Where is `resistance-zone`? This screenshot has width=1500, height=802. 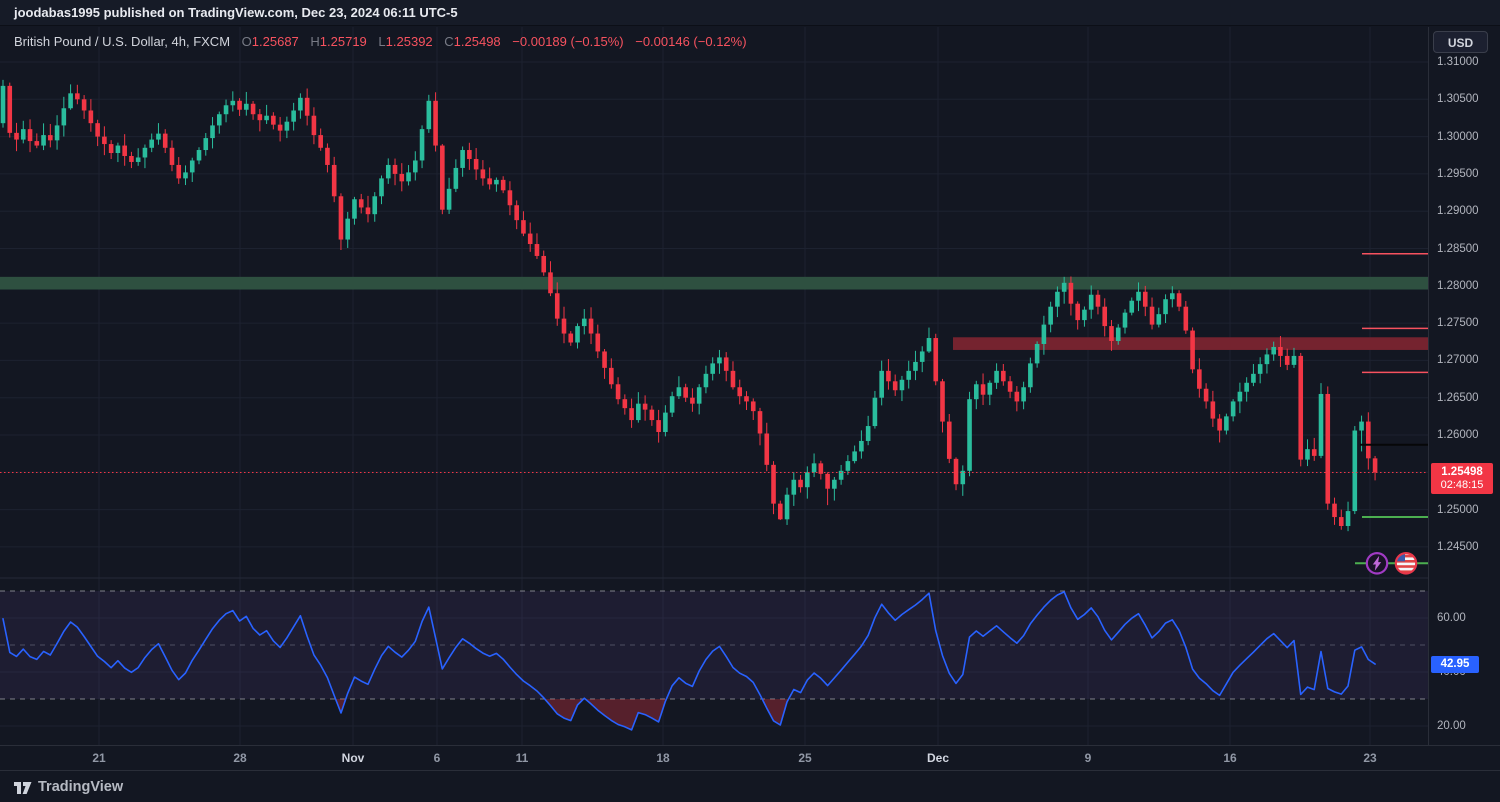
resistance-zone is located at coordinates (714, 283).